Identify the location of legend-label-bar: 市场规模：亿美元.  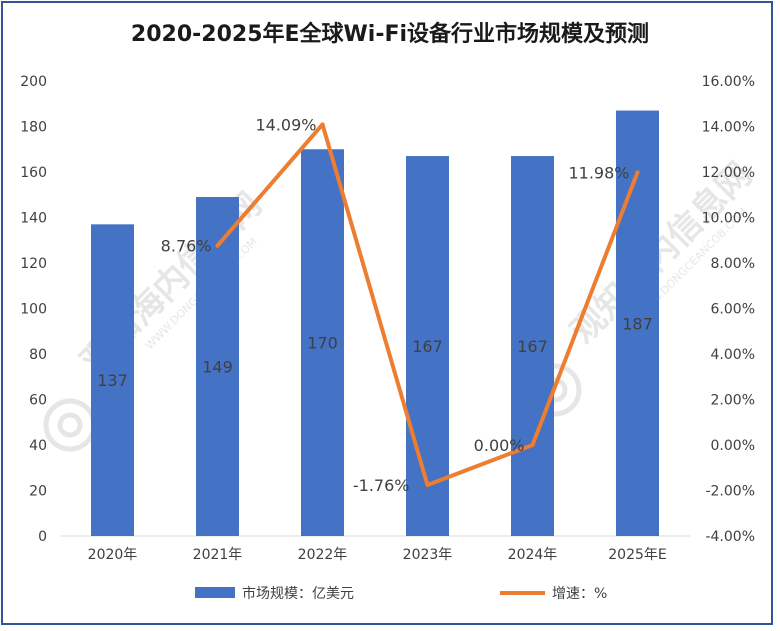
(298, 593).